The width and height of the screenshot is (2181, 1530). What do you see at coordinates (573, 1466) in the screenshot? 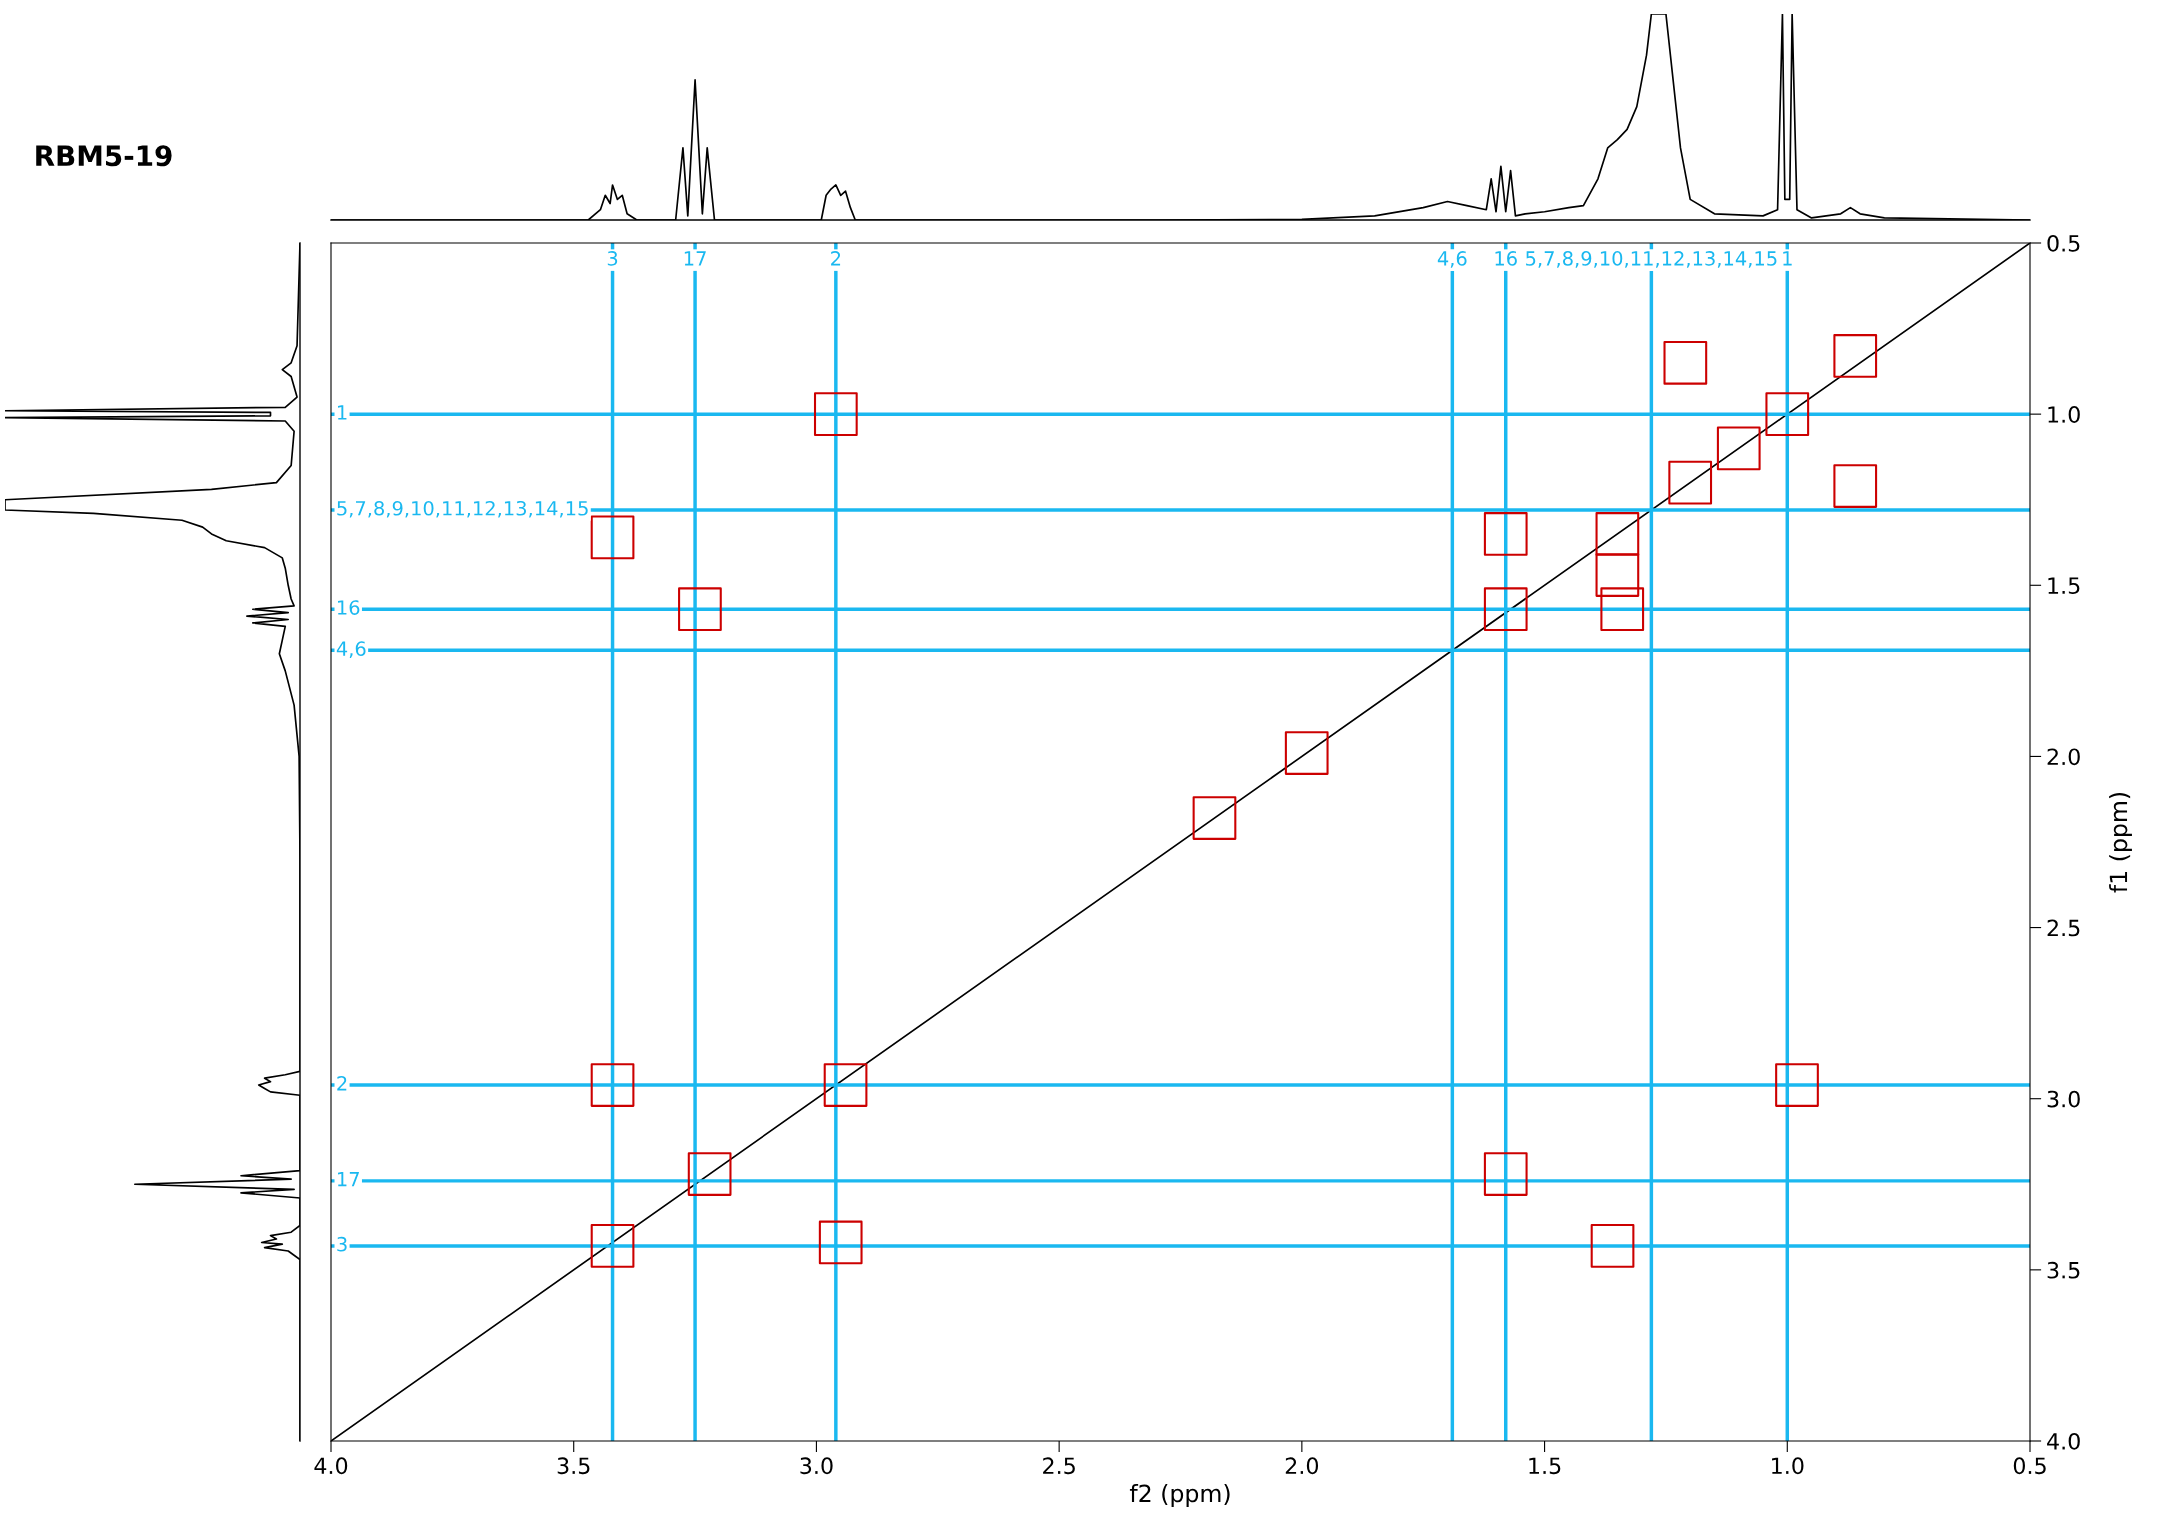
I see `x-tick-label: 3.5` at bounding box center [573, 1466].